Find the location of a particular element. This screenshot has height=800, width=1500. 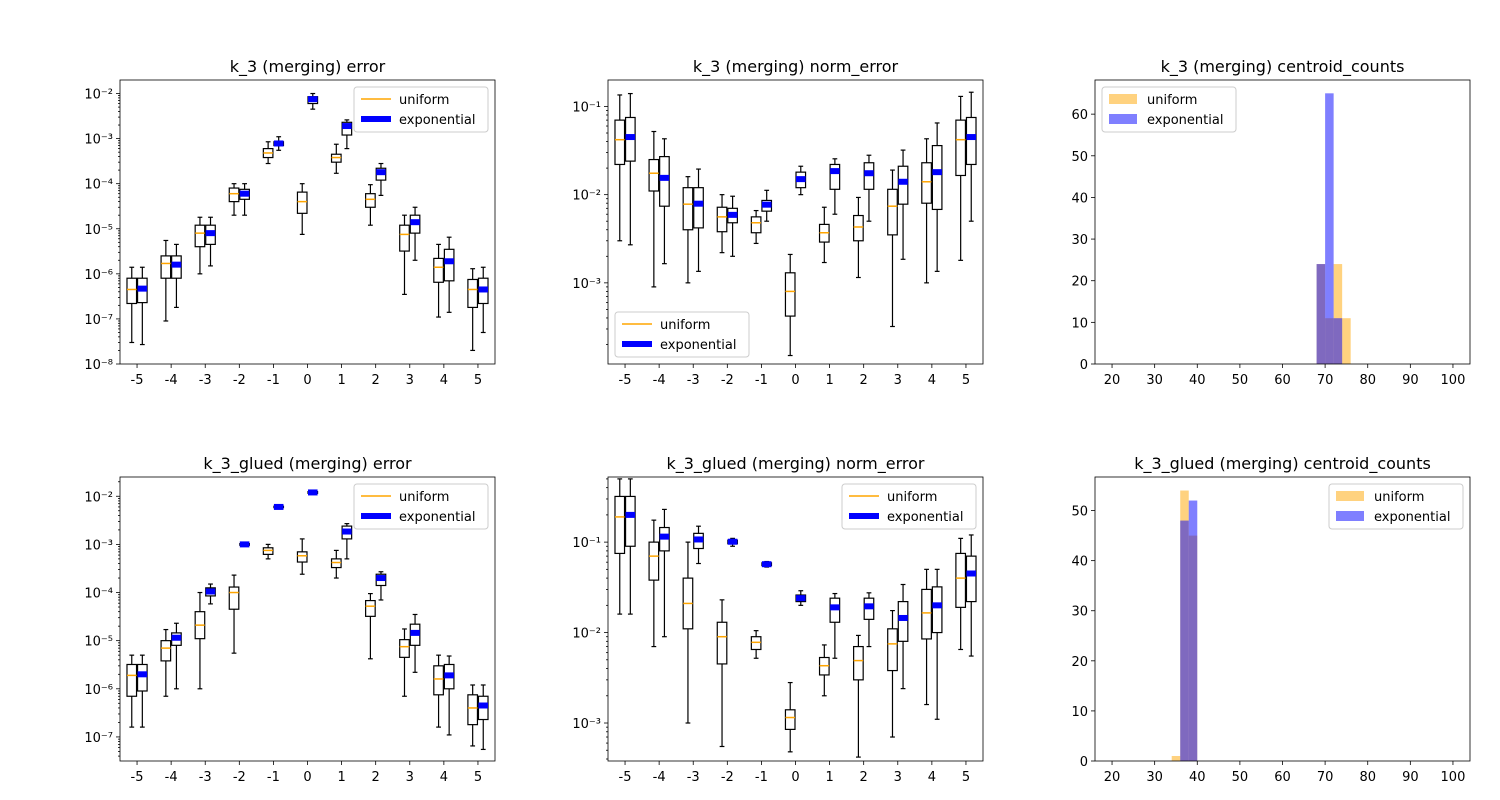

x-tick-label: 0 is located at coordinates (307, 777).